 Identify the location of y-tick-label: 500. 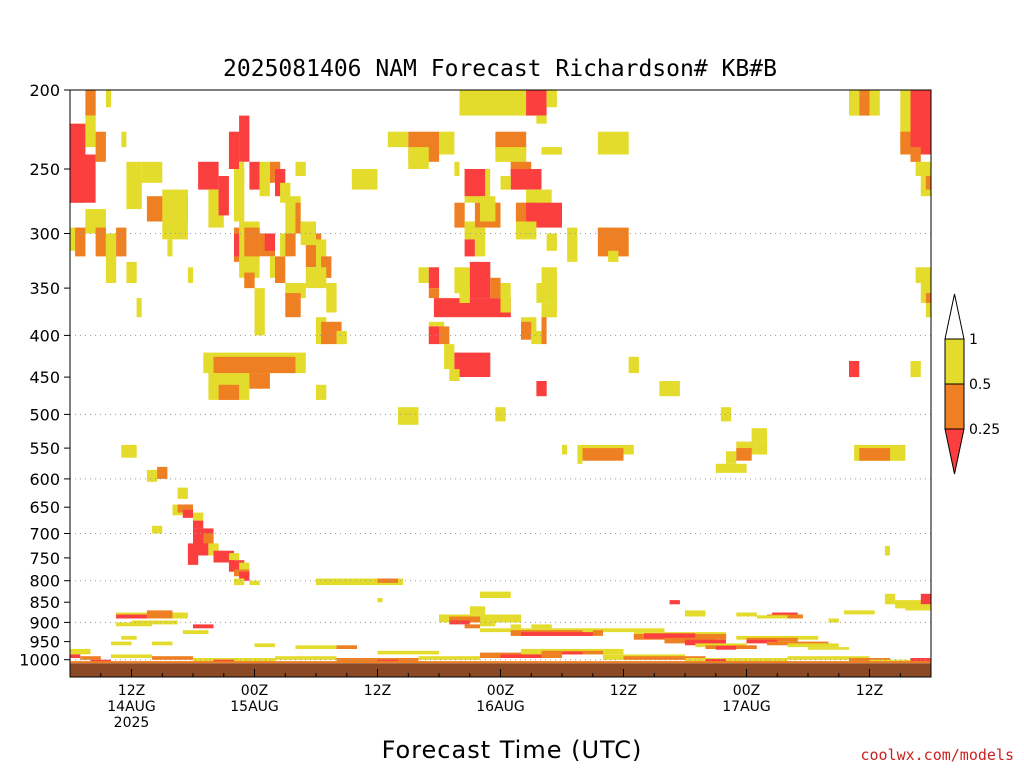
(44, 414).